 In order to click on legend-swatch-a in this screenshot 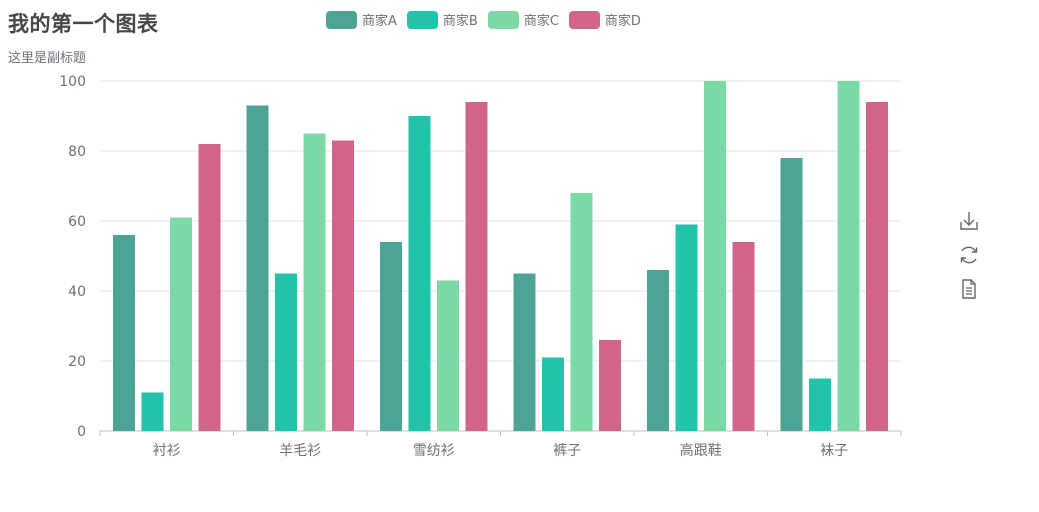, I will do `click(341, 19)`.